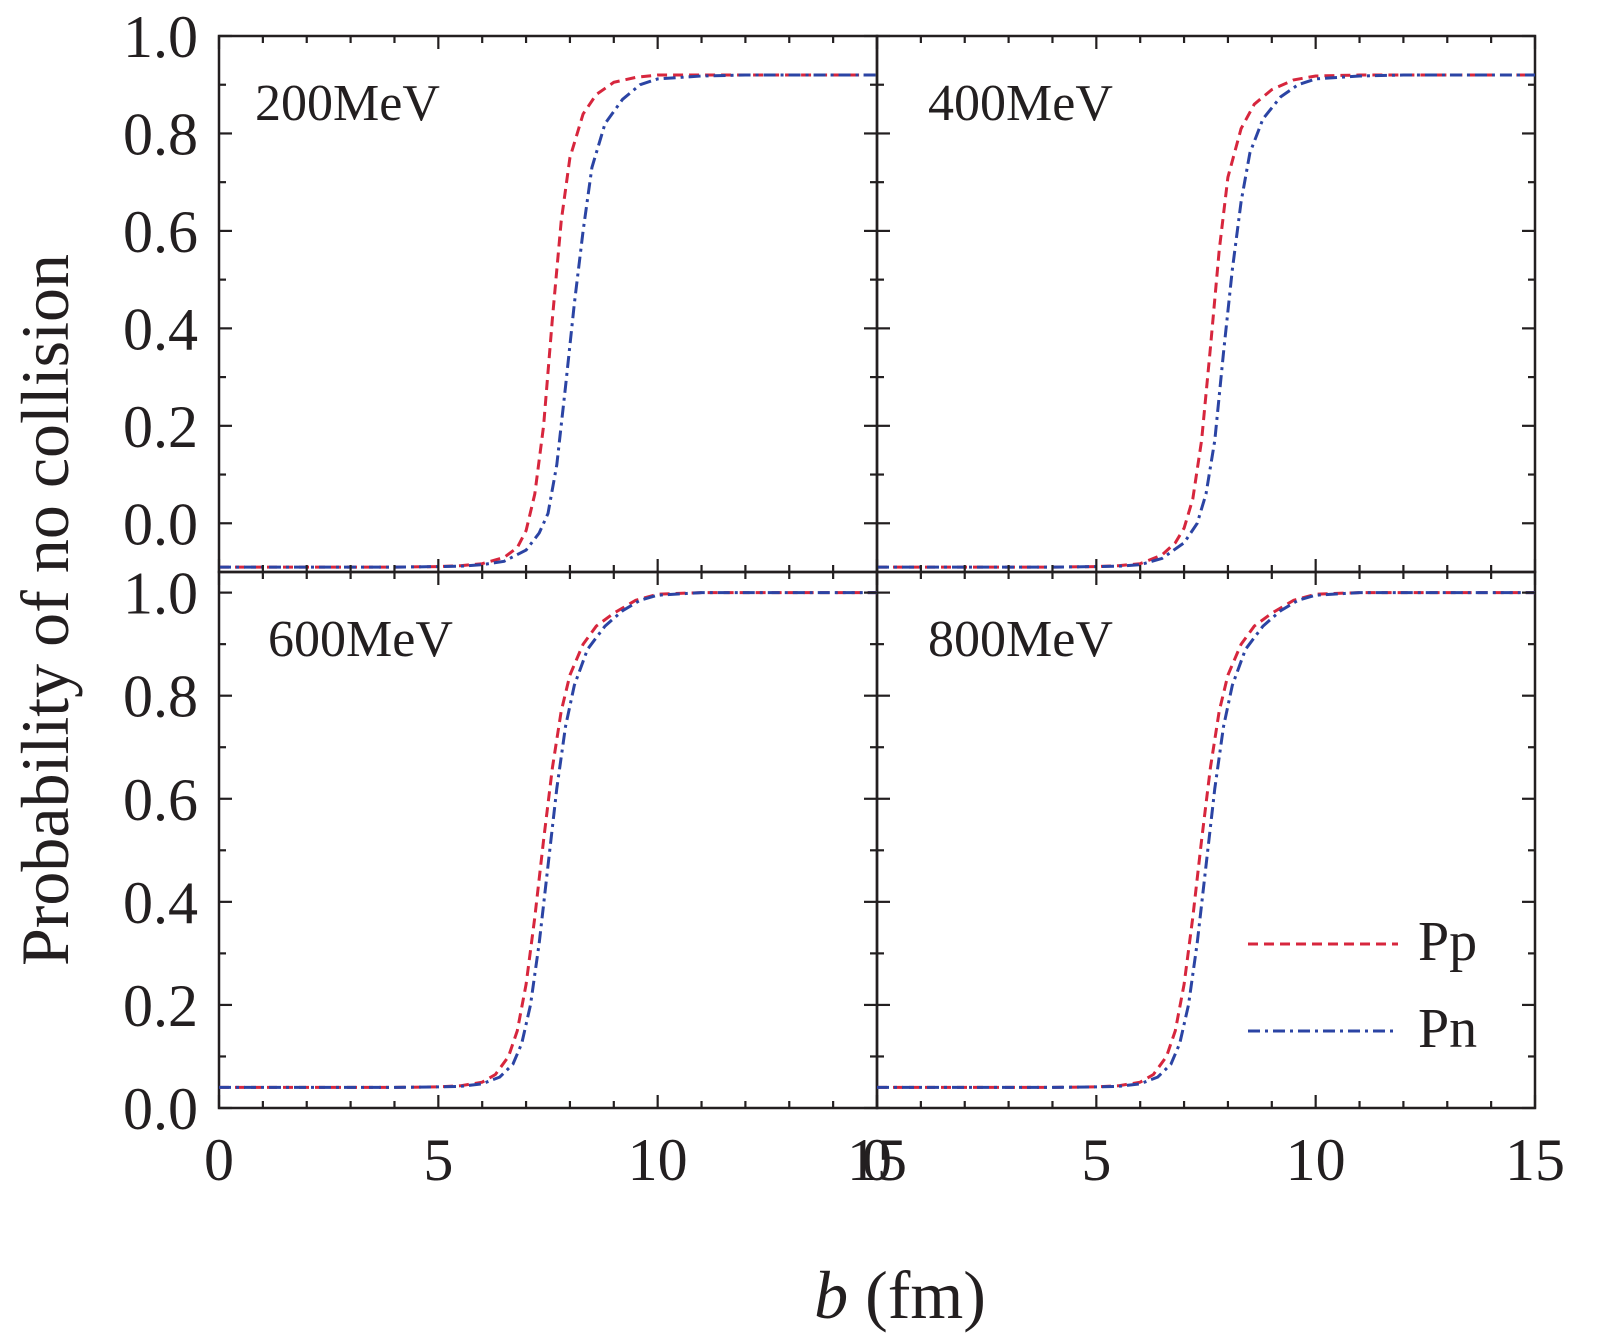  I want to click on legend-label-pp: Pp, so click(1447, 942).